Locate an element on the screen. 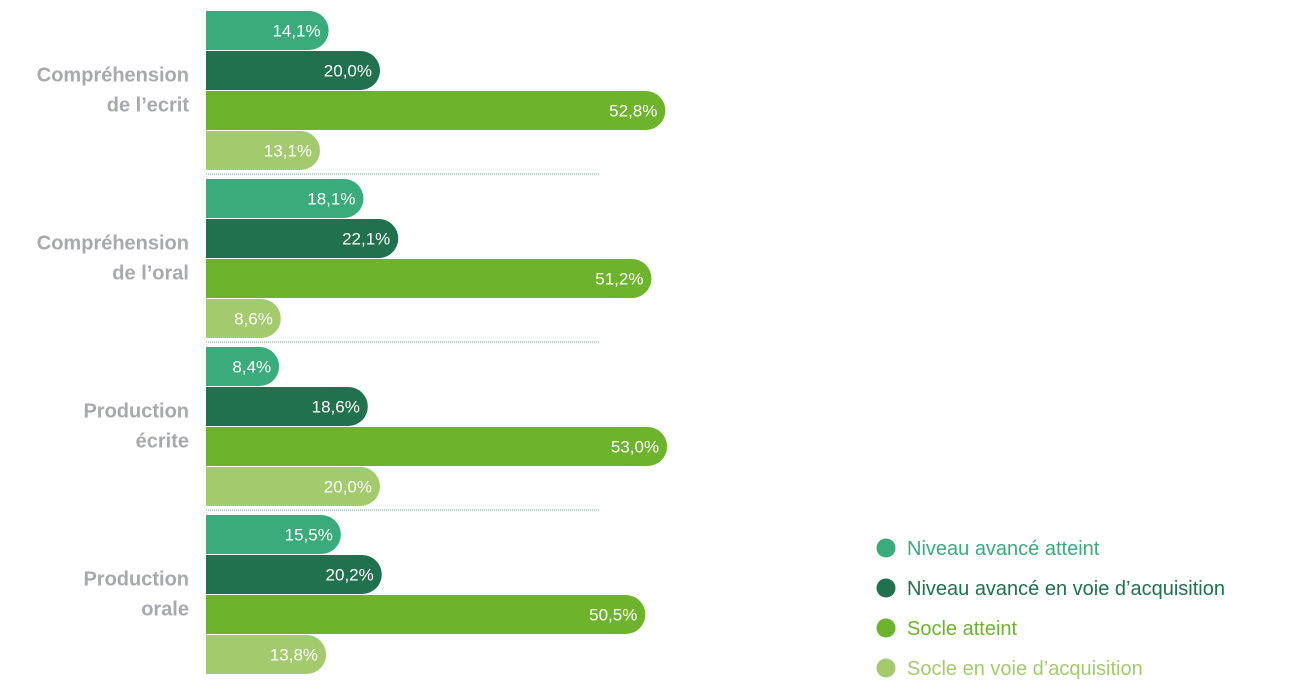  group-separators is located at coordinates (403, 342).